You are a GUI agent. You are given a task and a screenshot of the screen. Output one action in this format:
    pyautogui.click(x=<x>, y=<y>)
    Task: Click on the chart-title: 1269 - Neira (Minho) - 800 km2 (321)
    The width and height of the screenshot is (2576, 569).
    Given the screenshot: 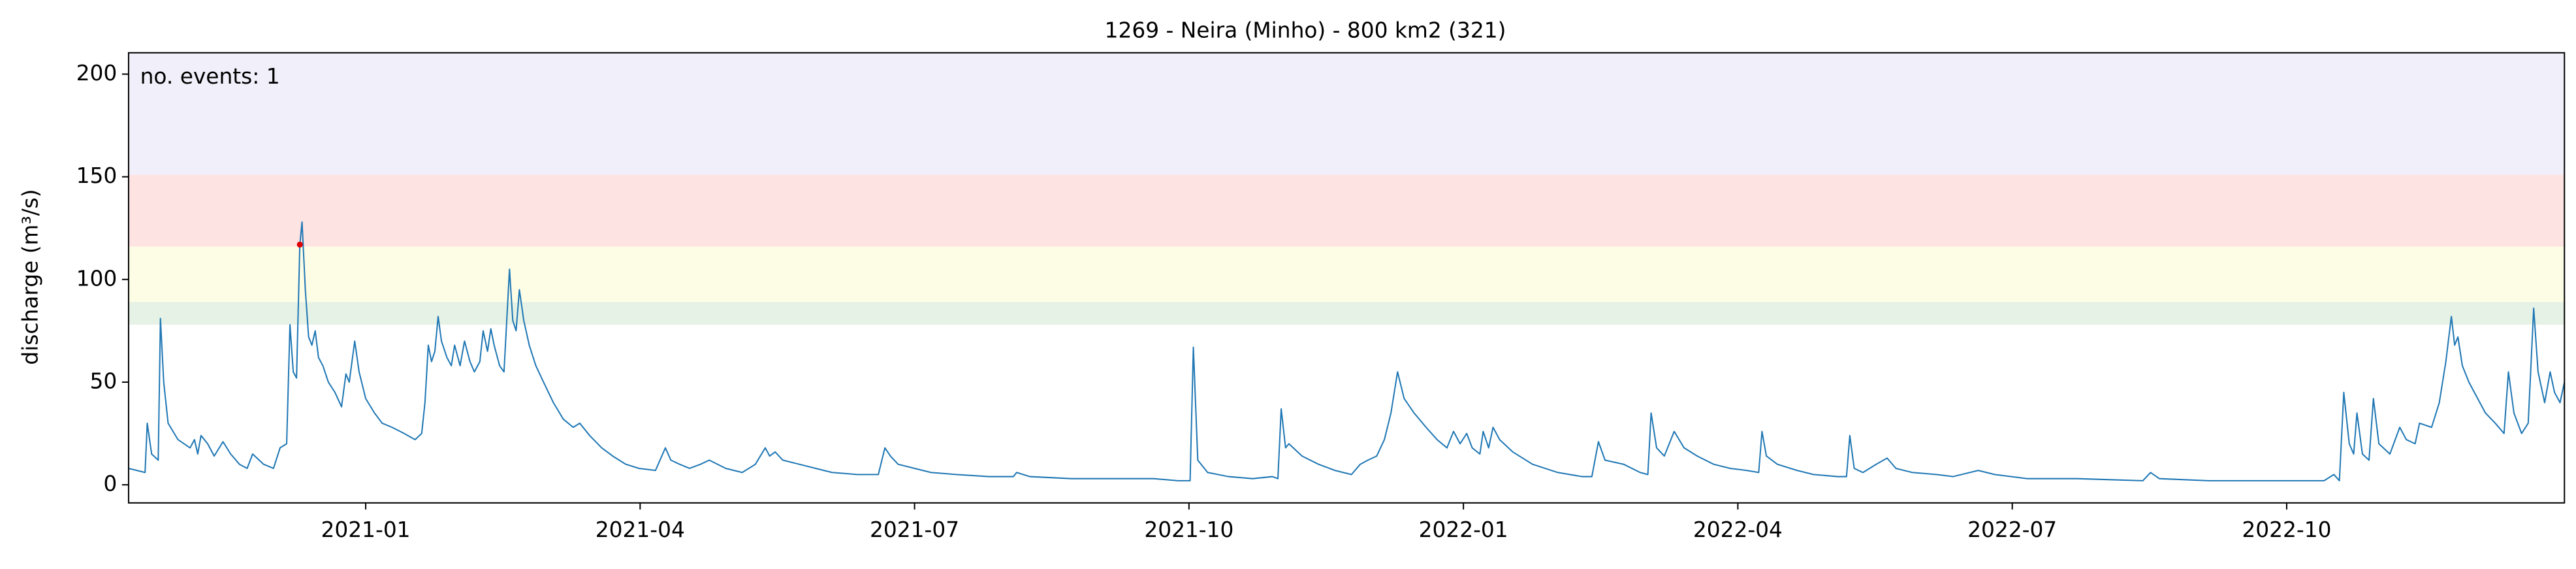 What is the action you would take?
    pyautogui.click(x=1306, y=30)
    